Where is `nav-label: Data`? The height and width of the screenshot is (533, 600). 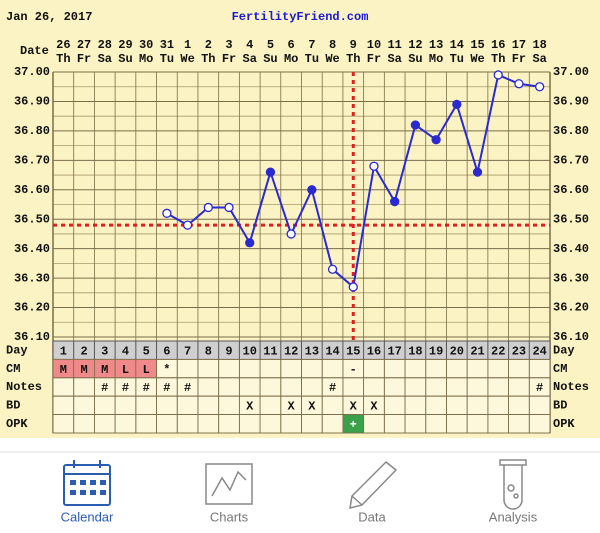
nav-label: Data is located at coordinates (372, 516).